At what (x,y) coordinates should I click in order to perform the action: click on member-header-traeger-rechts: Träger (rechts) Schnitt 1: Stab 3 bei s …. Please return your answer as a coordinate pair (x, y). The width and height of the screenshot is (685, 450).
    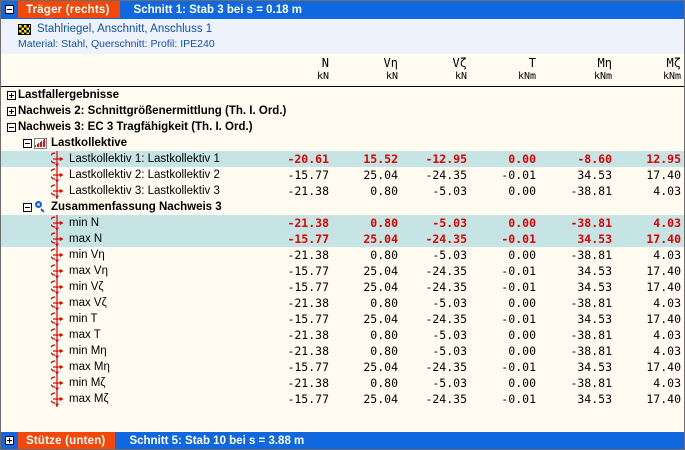
    Looking at the image, I should click on (342, 10).